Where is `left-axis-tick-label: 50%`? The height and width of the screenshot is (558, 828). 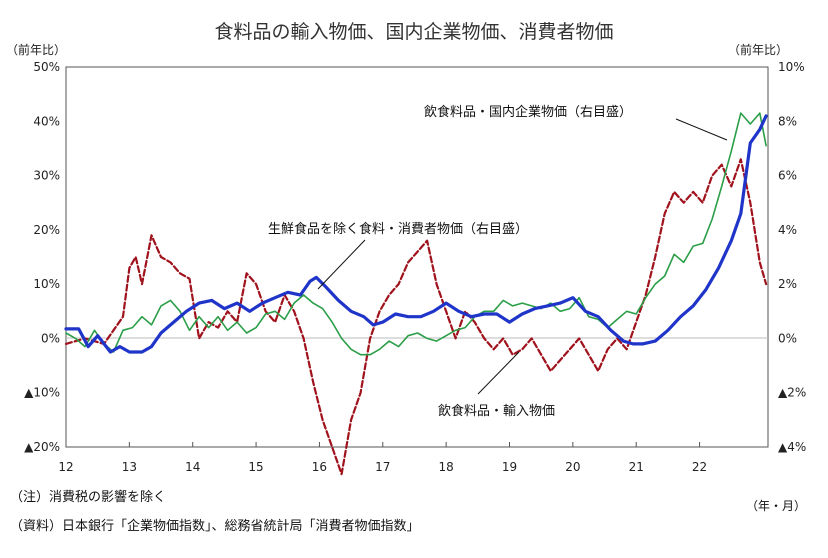 left-axis-tick-label: 50% is located at coordinates (46, 67).